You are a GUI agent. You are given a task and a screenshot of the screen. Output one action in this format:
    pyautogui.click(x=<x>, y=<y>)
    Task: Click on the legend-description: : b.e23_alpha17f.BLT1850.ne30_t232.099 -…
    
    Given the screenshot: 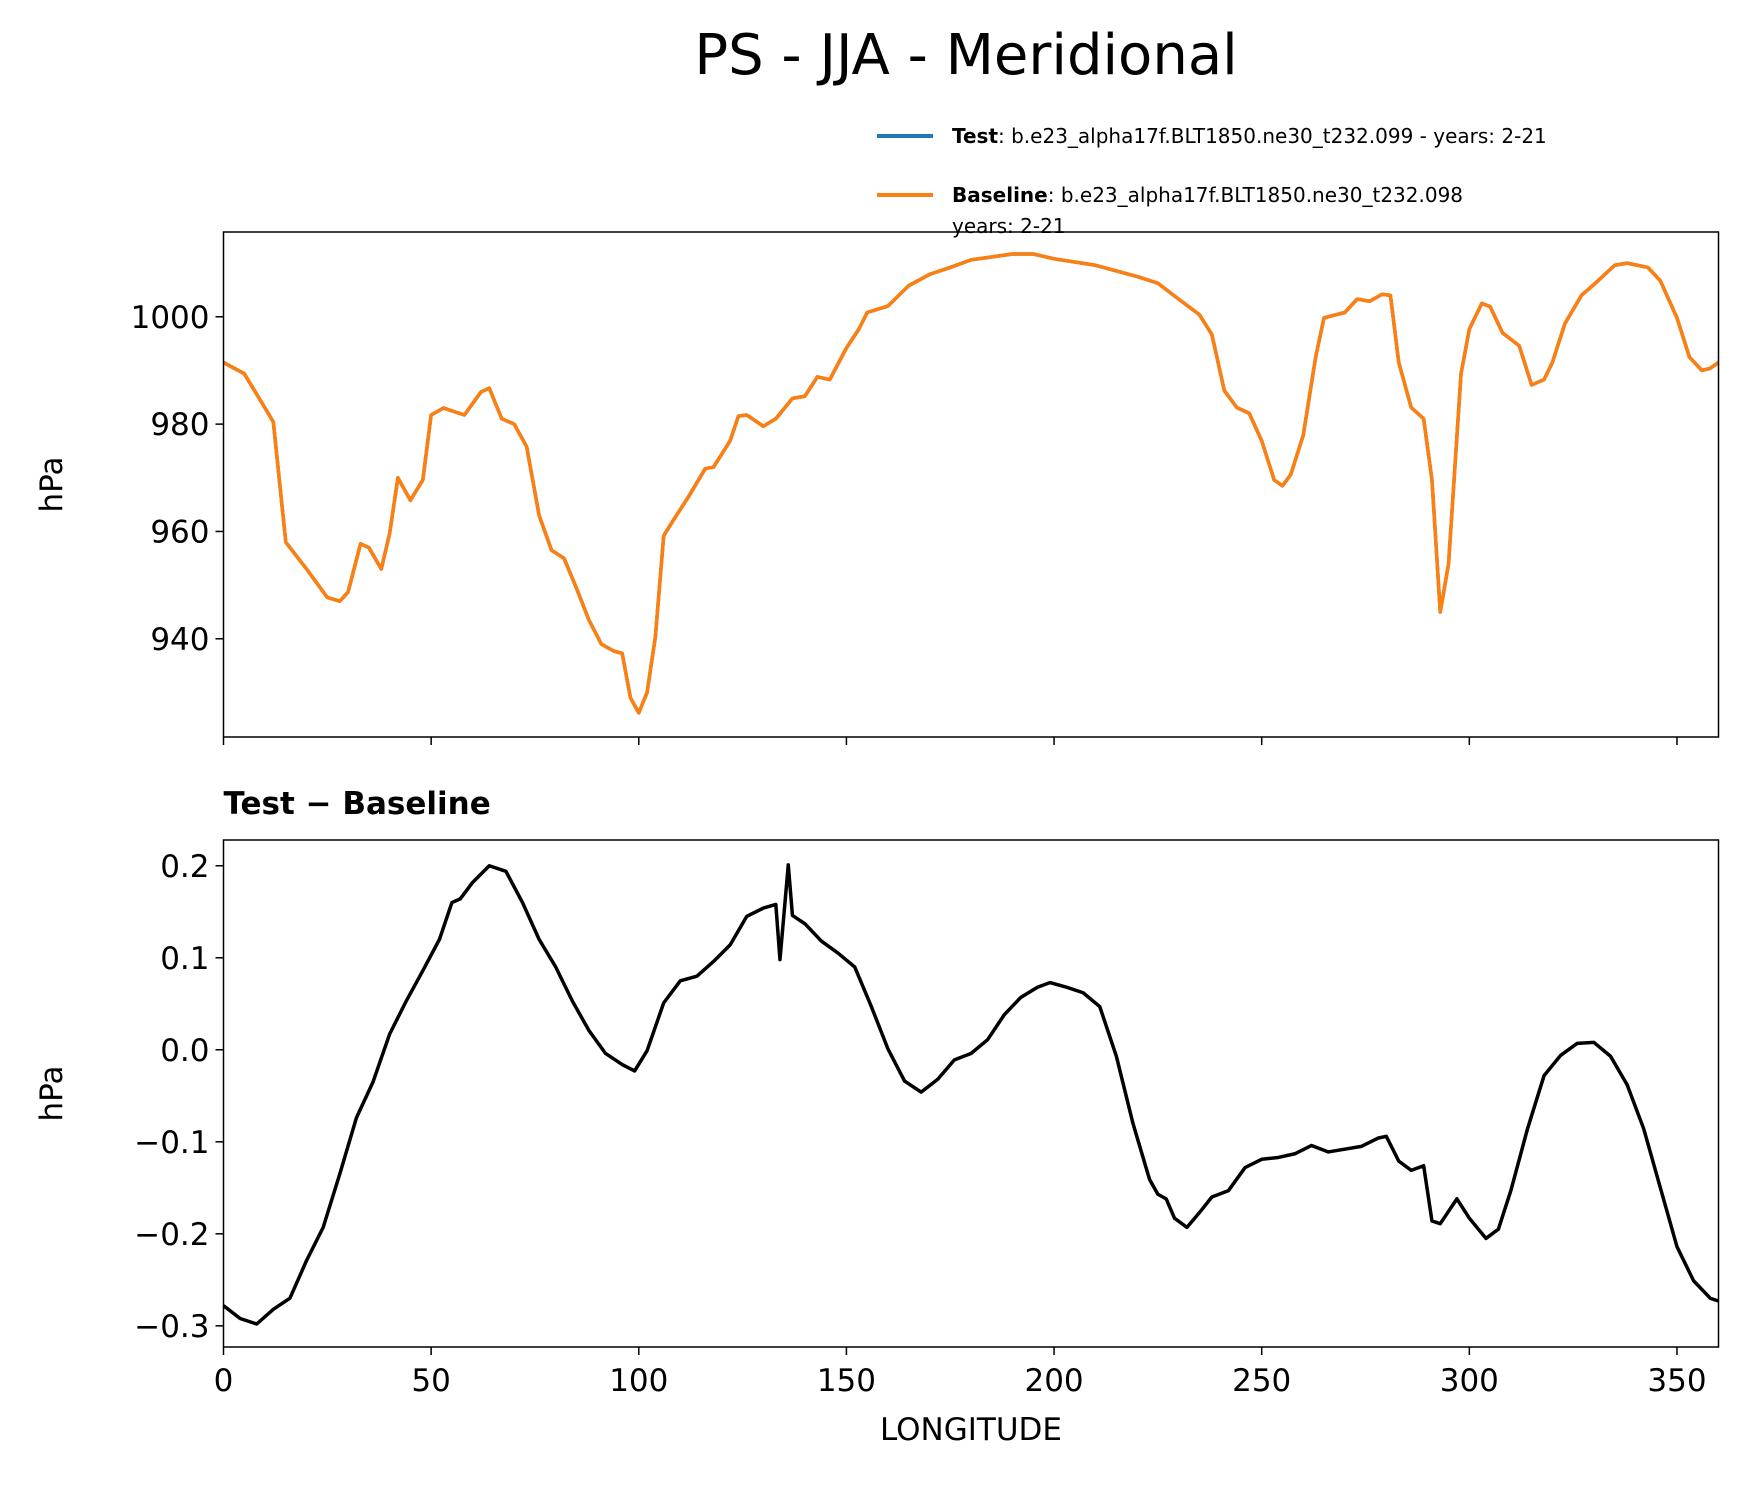 What is the action you would take?
    pyautogui.click(x=1272, y=136)
    